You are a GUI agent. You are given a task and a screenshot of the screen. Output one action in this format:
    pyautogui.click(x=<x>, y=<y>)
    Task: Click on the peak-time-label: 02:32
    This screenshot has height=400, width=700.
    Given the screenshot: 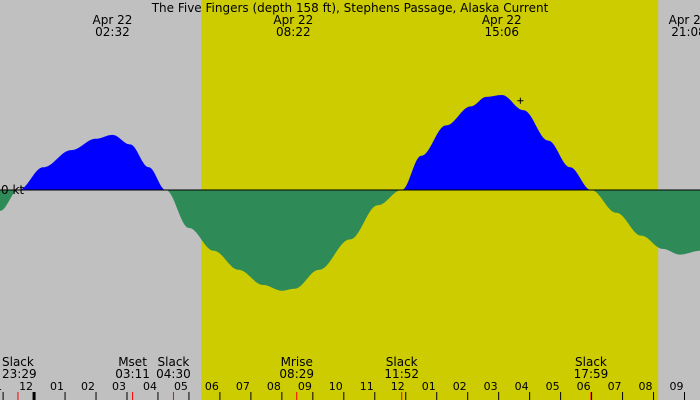 What is the action you would take?
    pyautogui.click(x=112, y=32)
    